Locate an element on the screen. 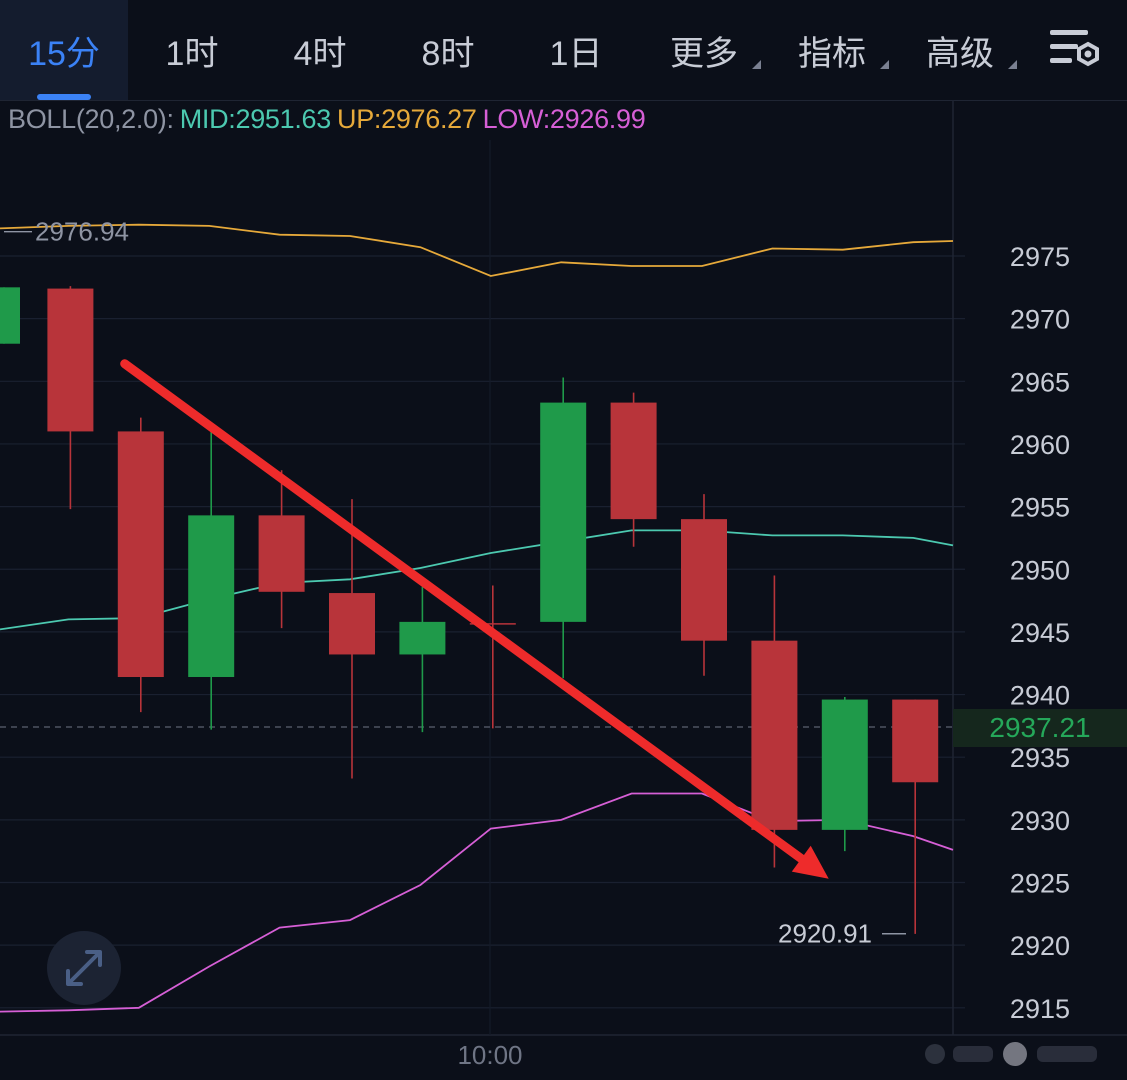 The image size is (1127, 1080). y-tick-label: 2945 is located at coordinates (1040, 633).